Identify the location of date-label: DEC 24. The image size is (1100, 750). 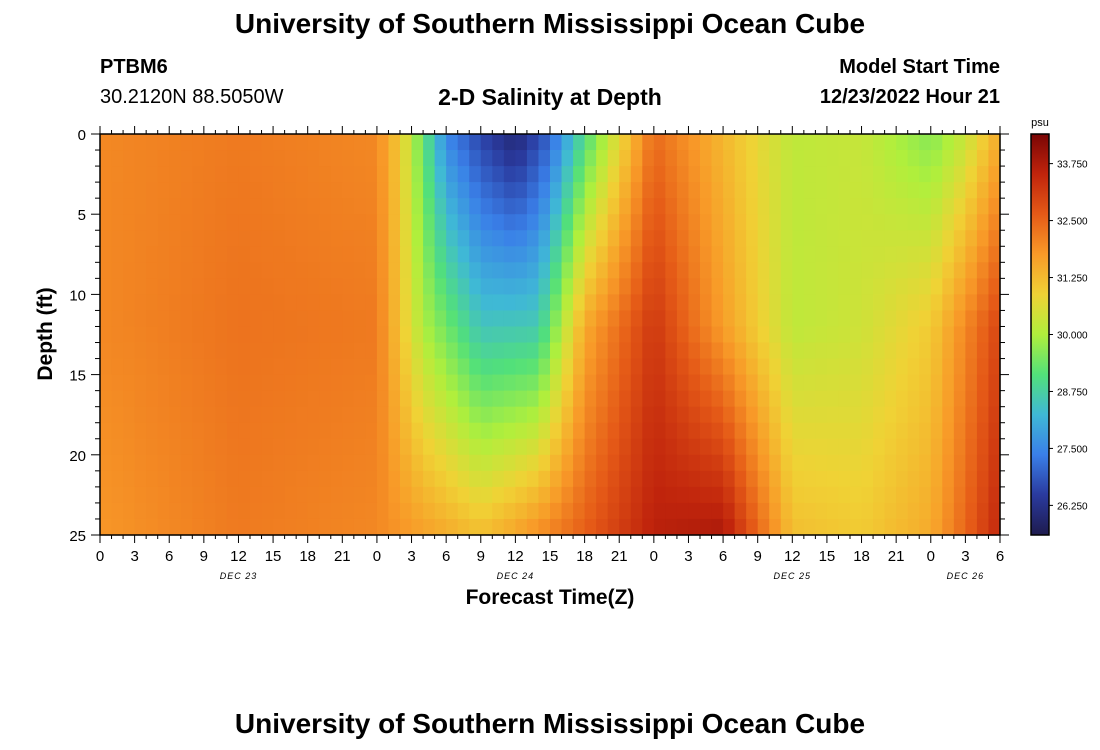
(516, 576).